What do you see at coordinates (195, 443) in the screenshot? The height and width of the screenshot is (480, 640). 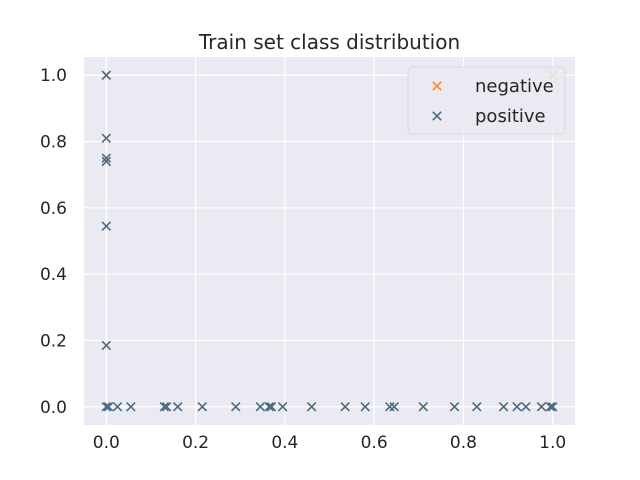 I see `x-tick-label: 0.2` at bounding box center [195, 443].